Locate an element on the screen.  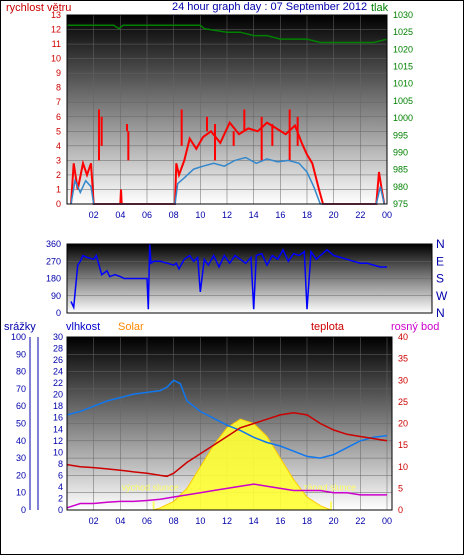
temperature-line is located at coordinates (227, 444).